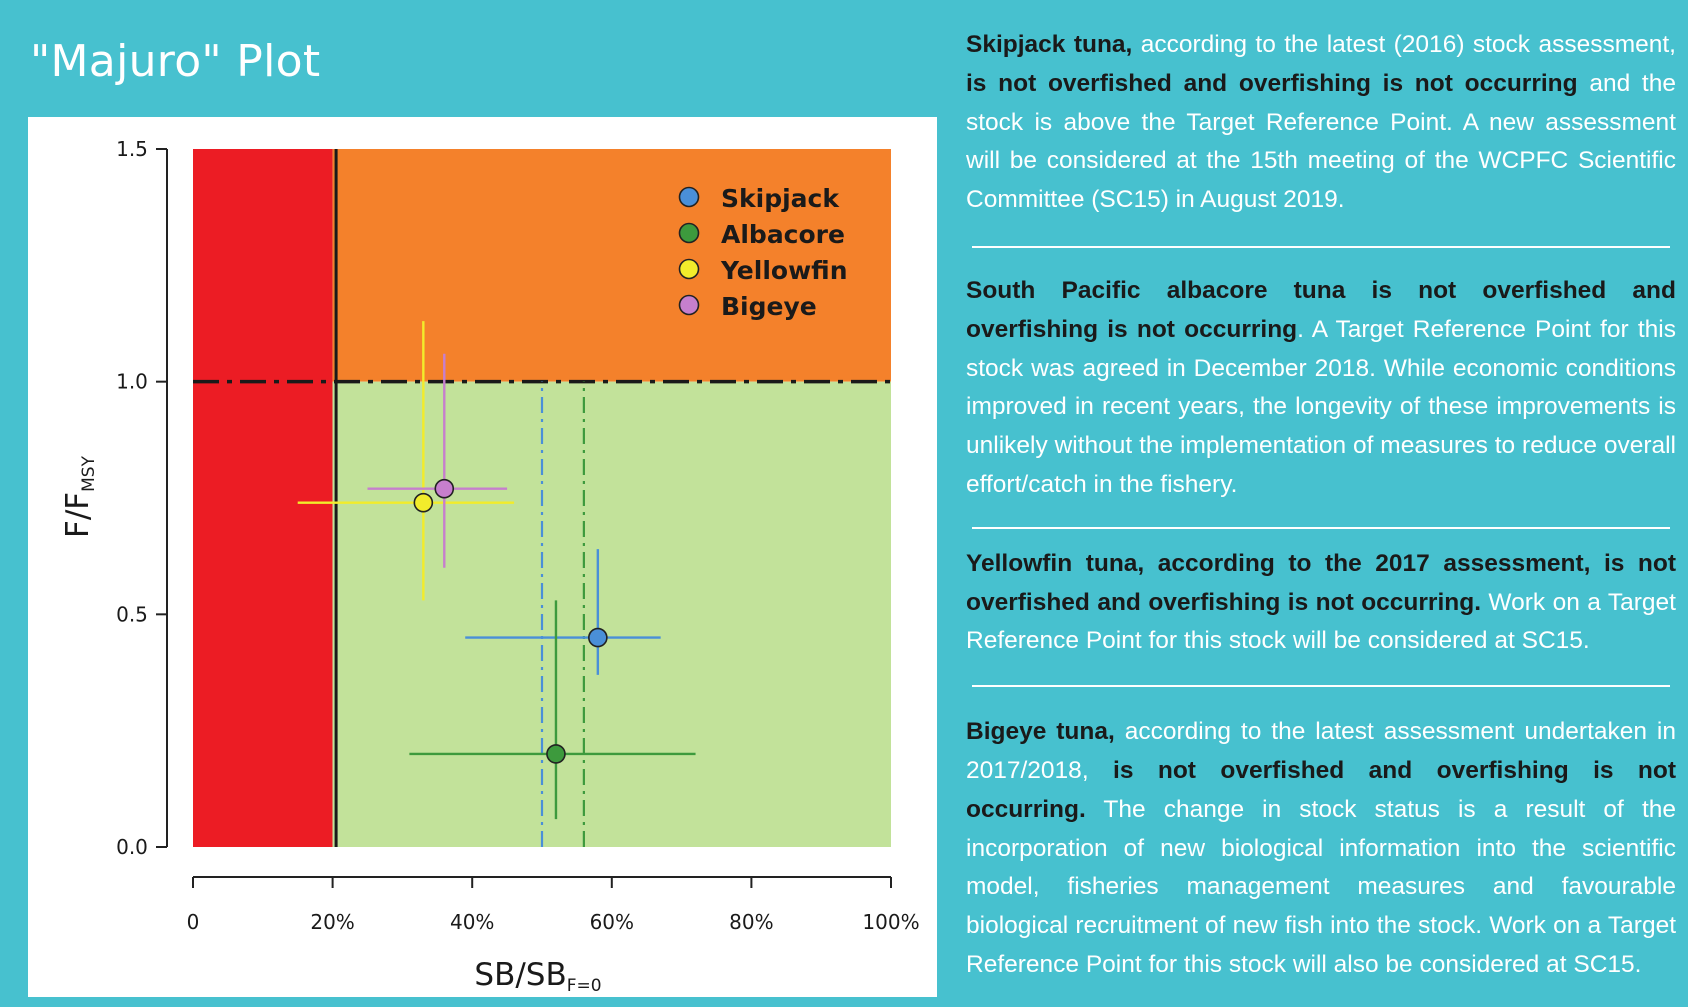 This screenshot has height=1007, width=1688. I want to click on x-tick-label: 40%, so click(472, 922).